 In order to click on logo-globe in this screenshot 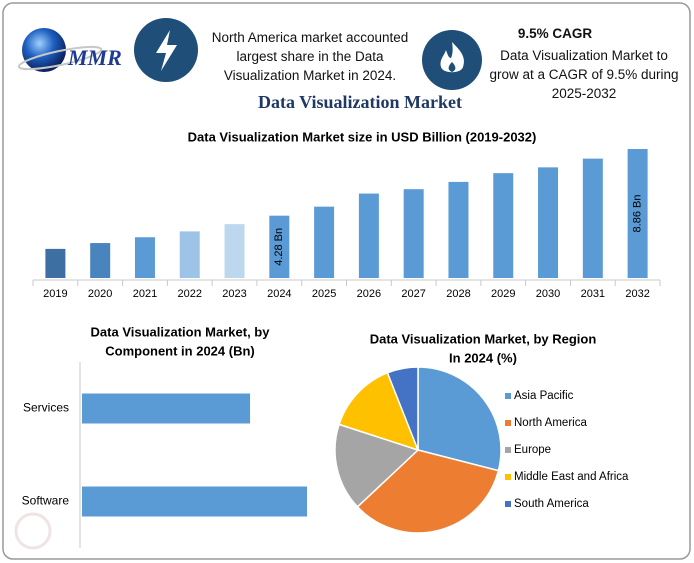, I will do `click(44, 50)`.